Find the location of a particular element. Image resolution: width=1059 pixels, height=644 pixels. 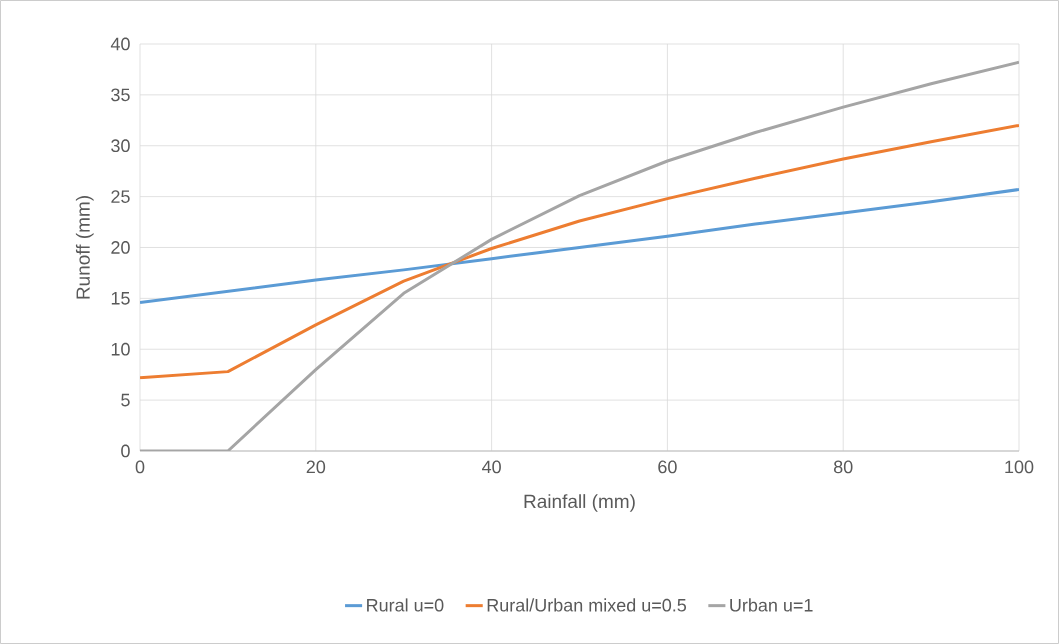

y-tick-label: 30 is located at coordinates (120, 146).